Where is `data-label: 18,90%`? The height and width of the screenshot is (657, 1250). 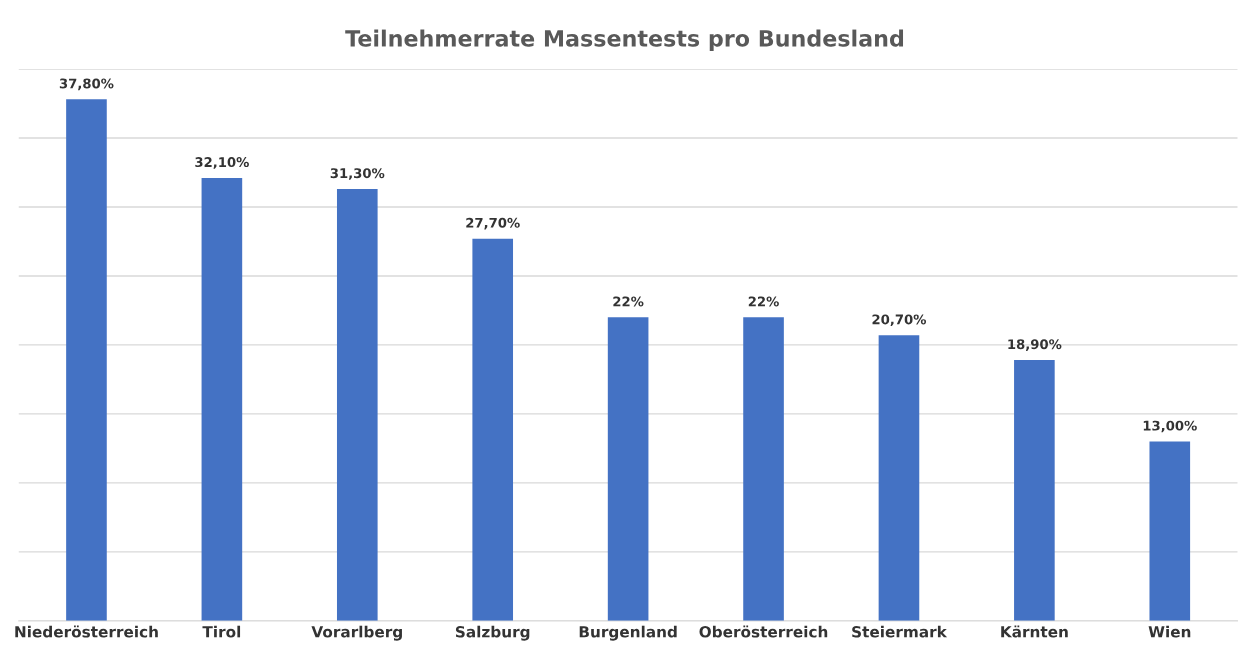
data-label: 18,90% is located at coordinates (1035, 345).